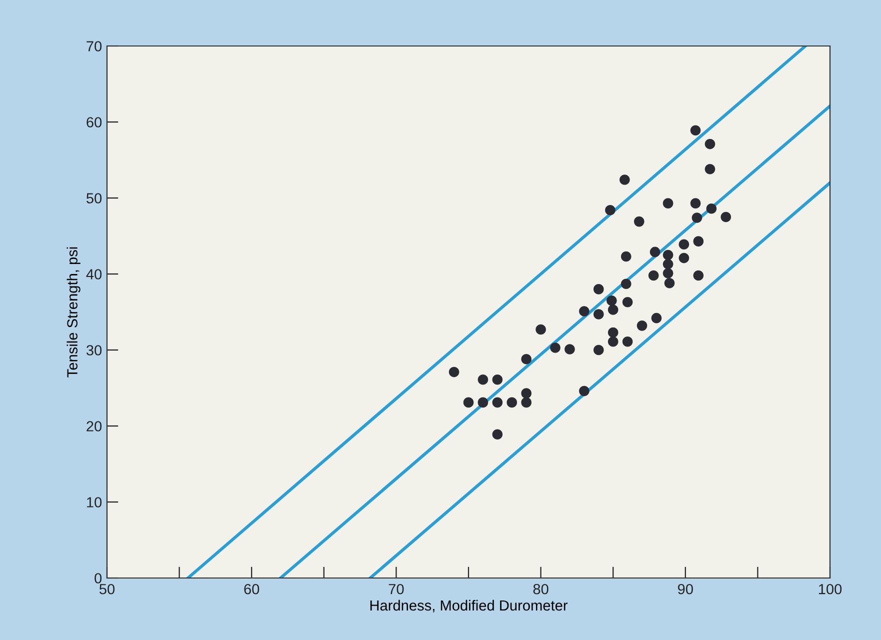 Image resolution: width=881 pixels, height=640 pixels. I want to click on x-axis-title: Hardness, Modified Durometer, so click(469, 606).